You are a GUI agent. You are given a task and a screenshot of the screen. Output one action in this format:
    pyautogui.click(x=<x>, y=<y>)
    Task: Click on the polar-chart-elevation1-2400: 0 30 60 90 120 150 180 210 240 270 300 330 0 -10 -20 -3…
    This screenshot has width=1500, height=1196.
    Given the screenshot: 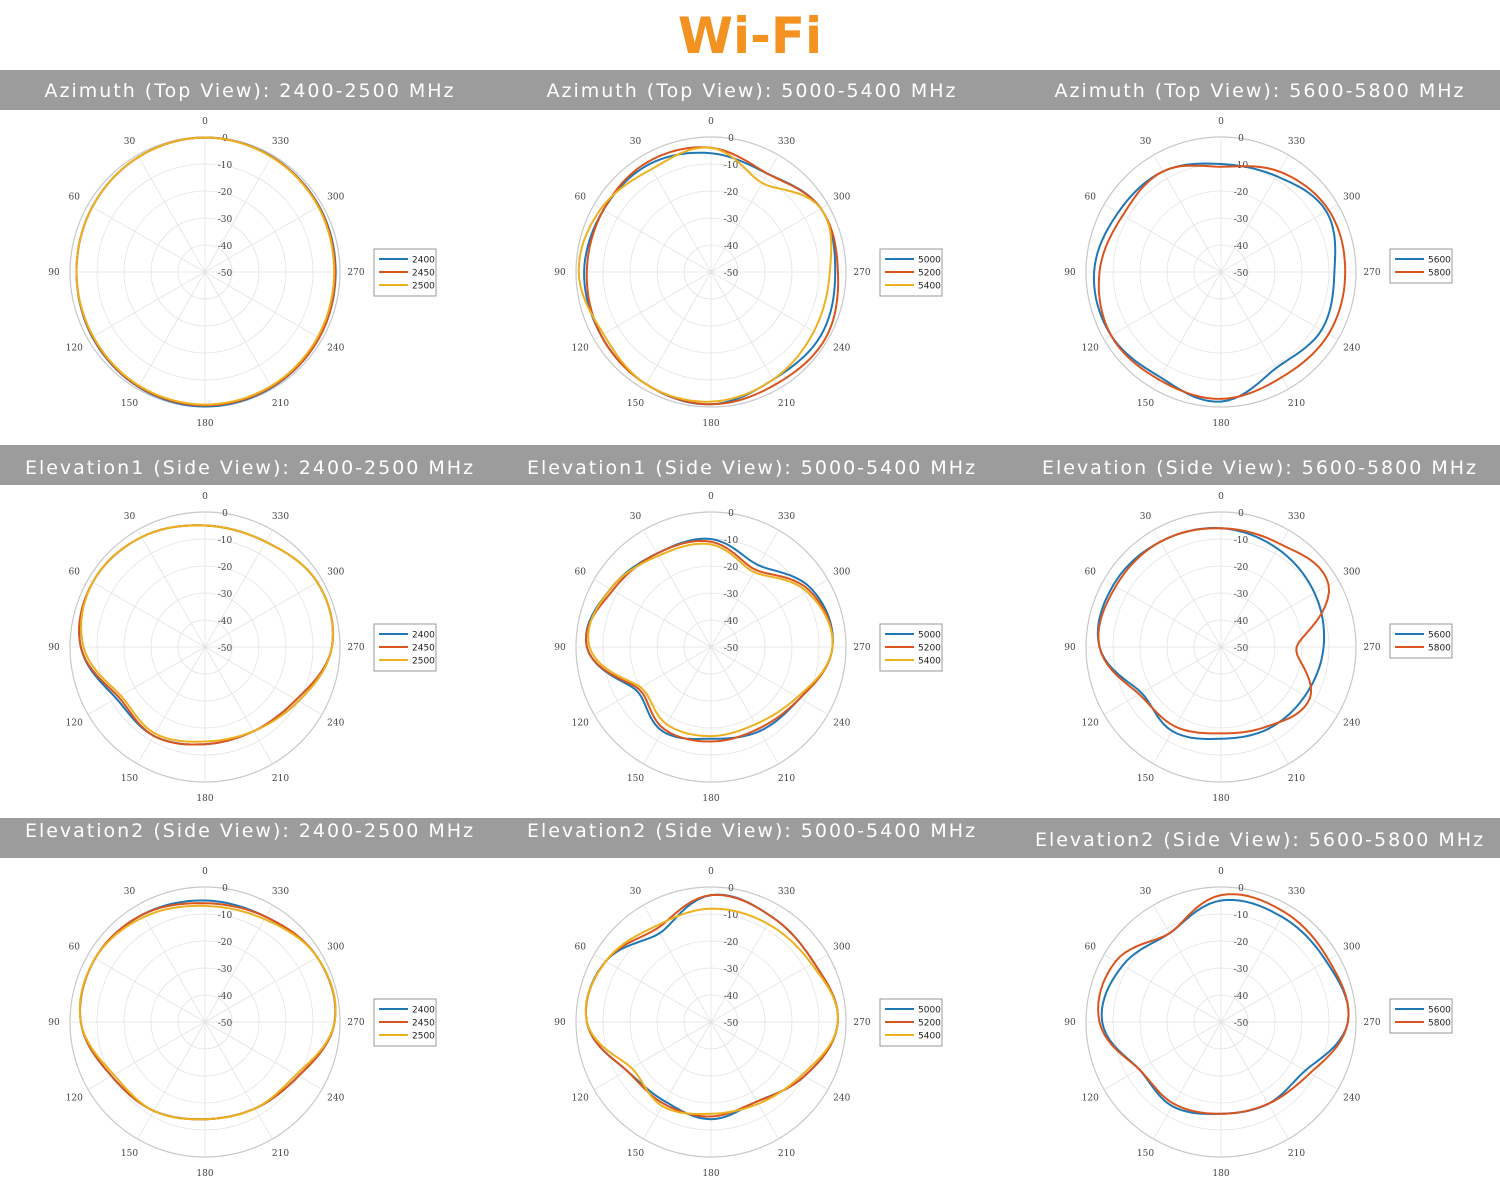 What is the action you would take?
    pyautogui.click(x=250, y=653)
    